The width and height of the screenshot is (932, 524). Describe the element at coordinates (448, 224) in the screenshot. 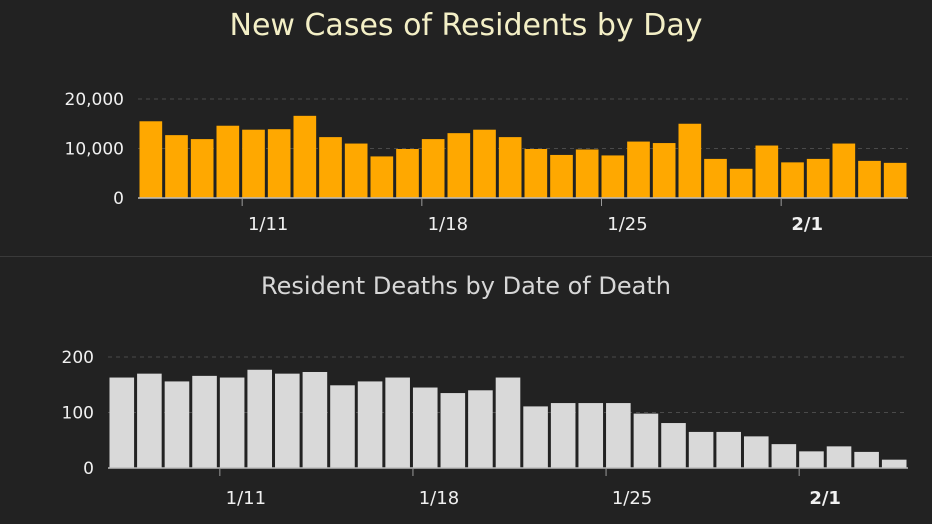

I see `cases-x-tick-label: 1/18` at that location.